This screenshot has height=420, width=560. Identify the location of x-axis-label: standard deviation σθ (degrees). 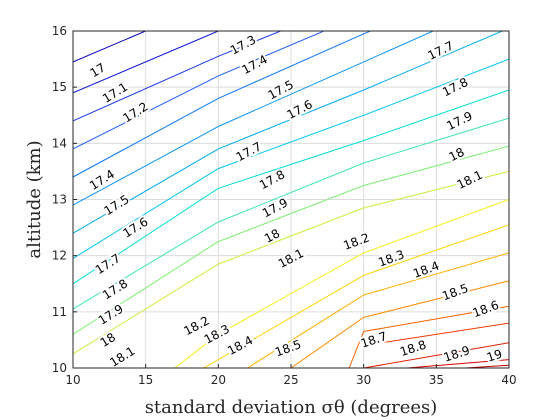
(291, 407).